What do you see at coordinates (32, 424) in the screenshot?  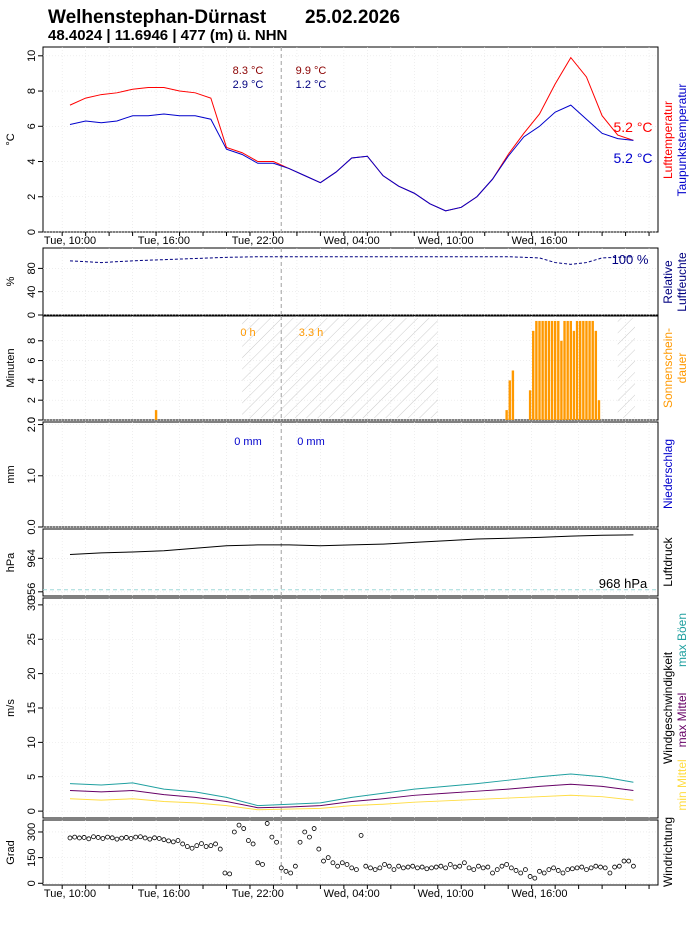 I see `y-tick-label: 2.0` at bounding box center [32, 424].